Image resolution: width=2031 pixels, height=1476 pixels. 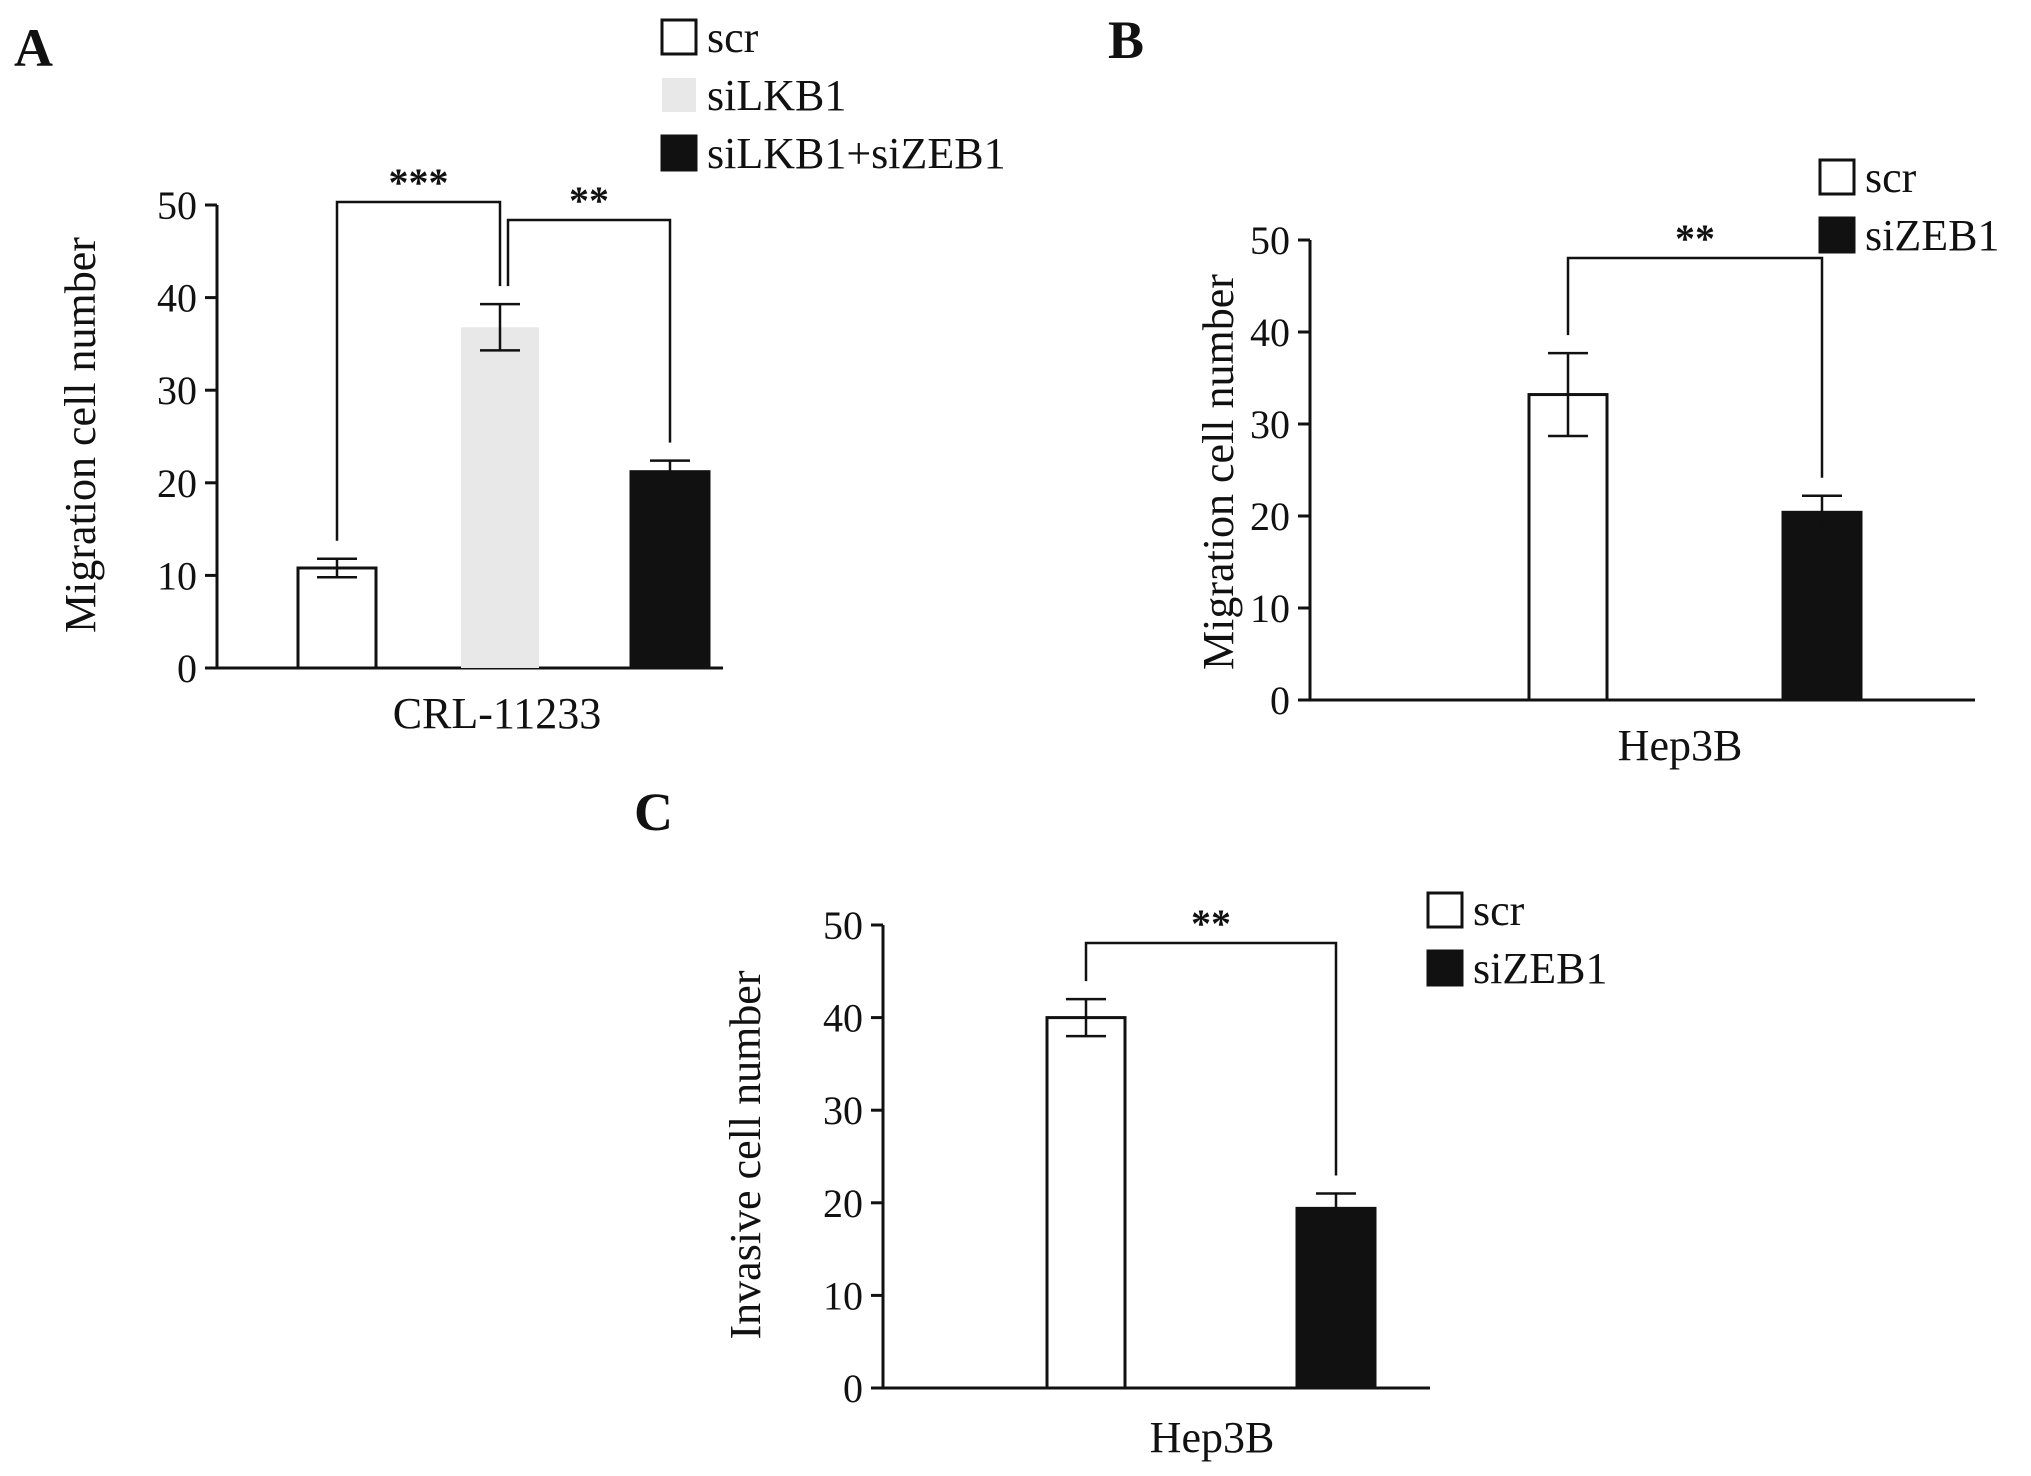 I want to click on y-axis-title: Invasive cell number, so click(x=745, y=1154).